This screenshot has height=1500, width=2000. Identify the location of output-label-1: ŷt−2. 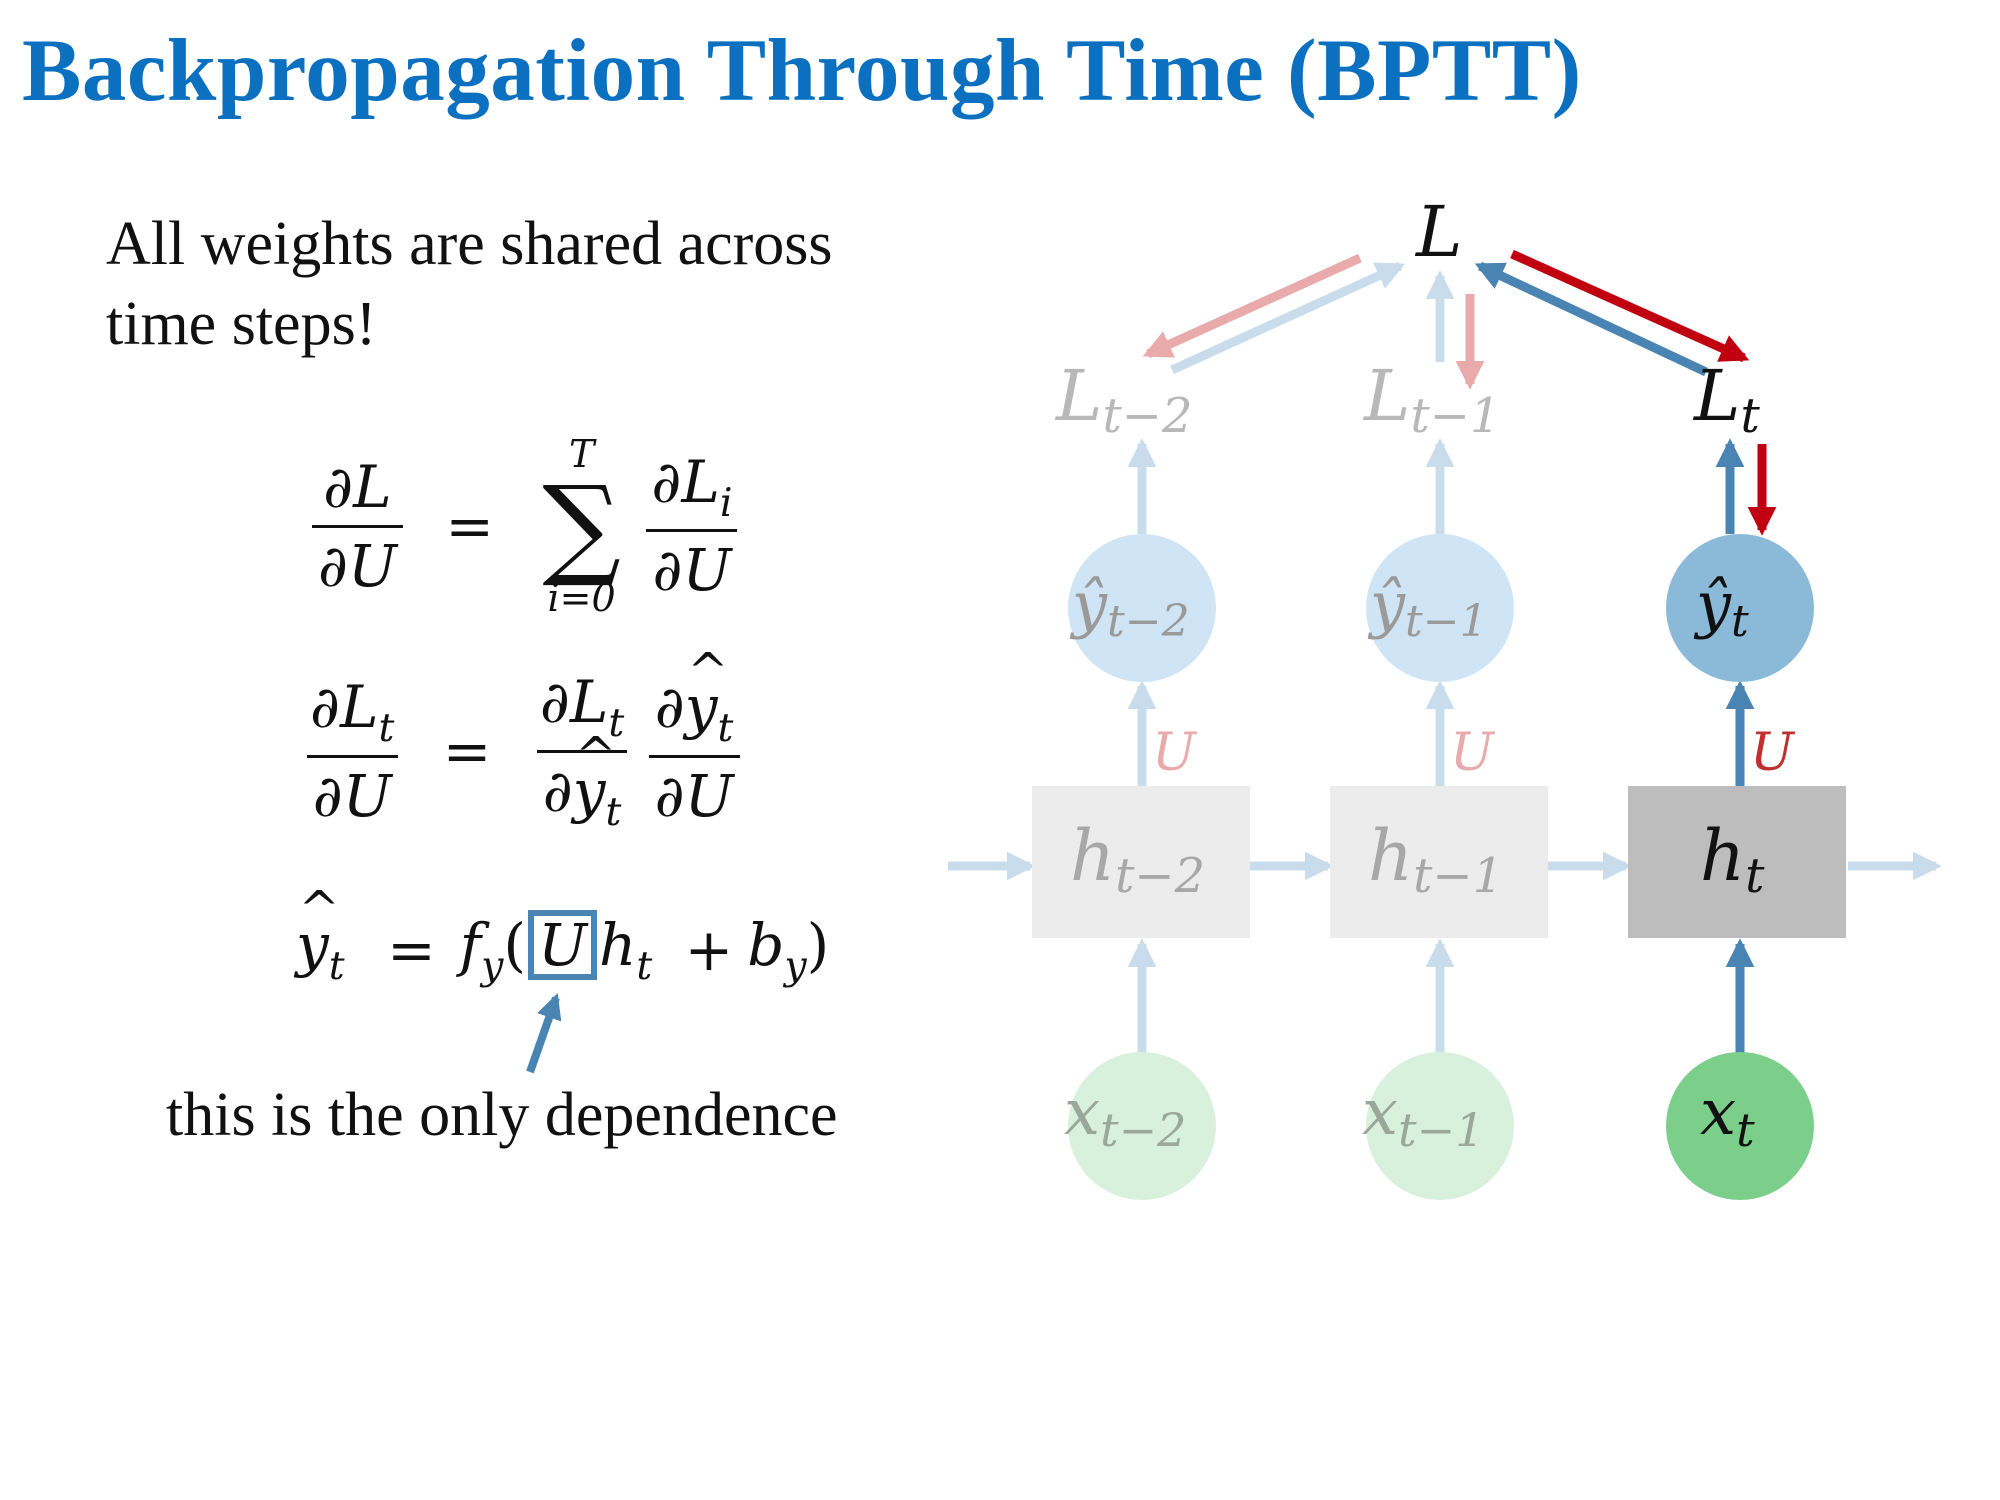
(1129, 607).